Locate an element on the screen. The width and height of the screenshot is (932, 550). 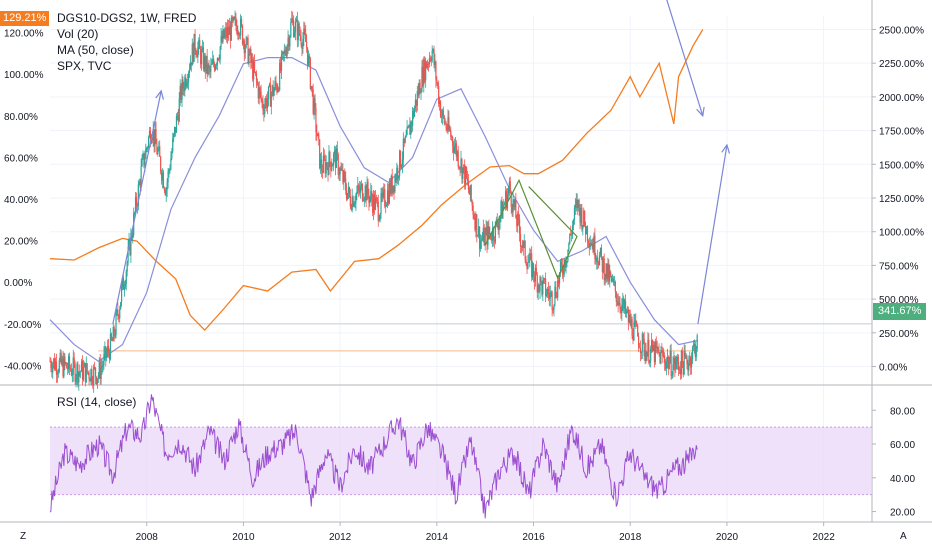
y-right-tick-label: 750.00% is located at coordinates (899, 266).